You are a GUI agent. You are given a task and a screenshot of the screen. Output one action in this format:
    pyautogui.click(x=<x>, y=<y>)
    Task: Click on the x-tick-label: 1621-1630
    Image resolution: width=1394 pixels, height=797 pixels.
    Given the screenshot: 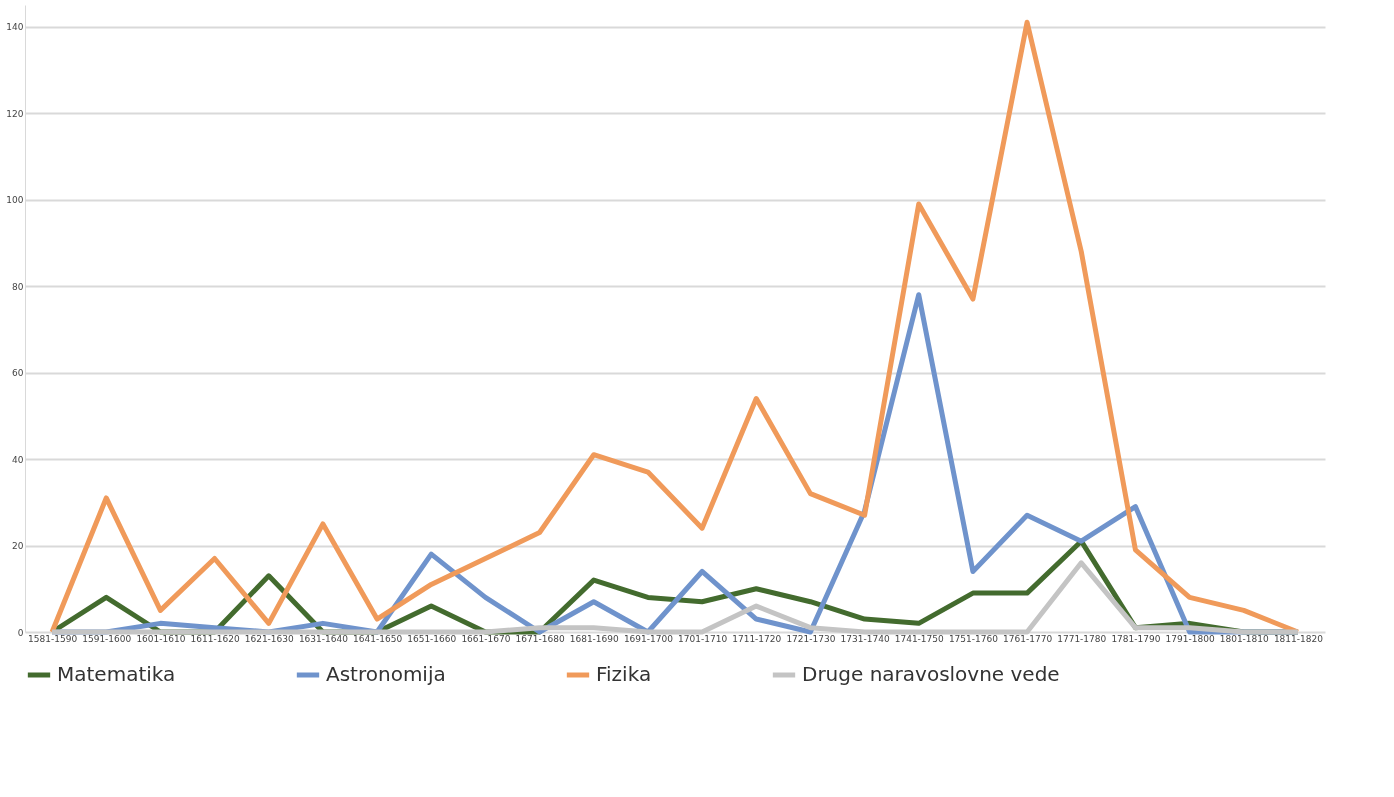 What is the action you would take?
    pyautogui.click(x=269, y=638)
    